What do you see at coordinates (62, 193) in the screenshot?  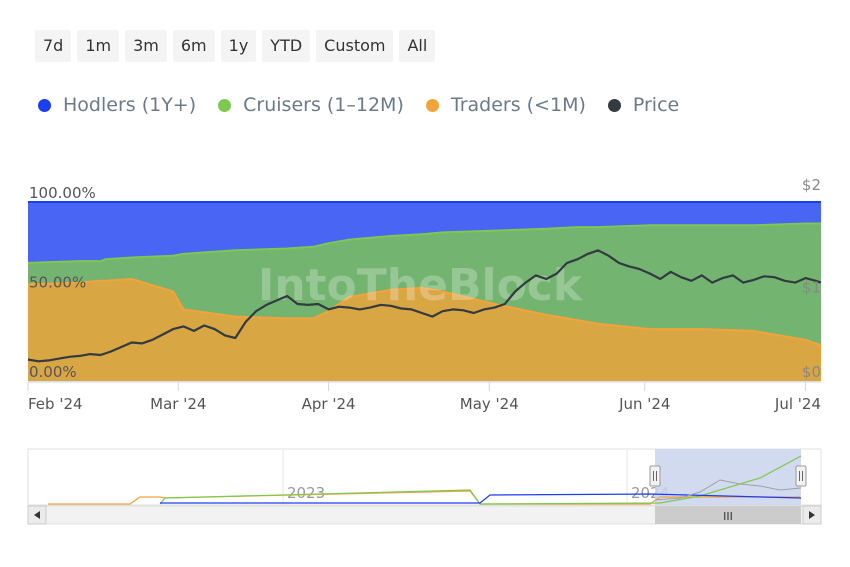 I see `y-left-tick-label: 100.00%` at bounding box center [62, 193].